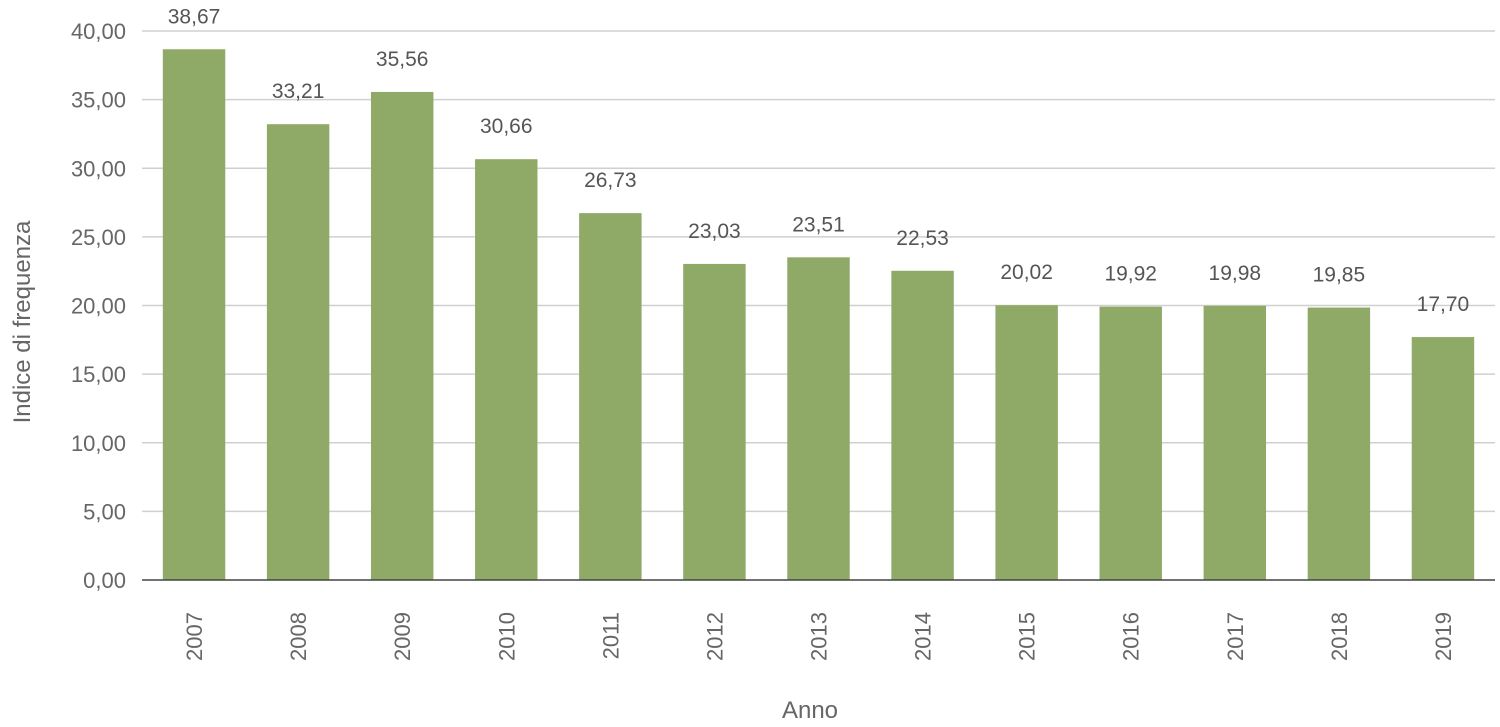  I want to click on x-tick-label: 2018, so click(1339, 636).